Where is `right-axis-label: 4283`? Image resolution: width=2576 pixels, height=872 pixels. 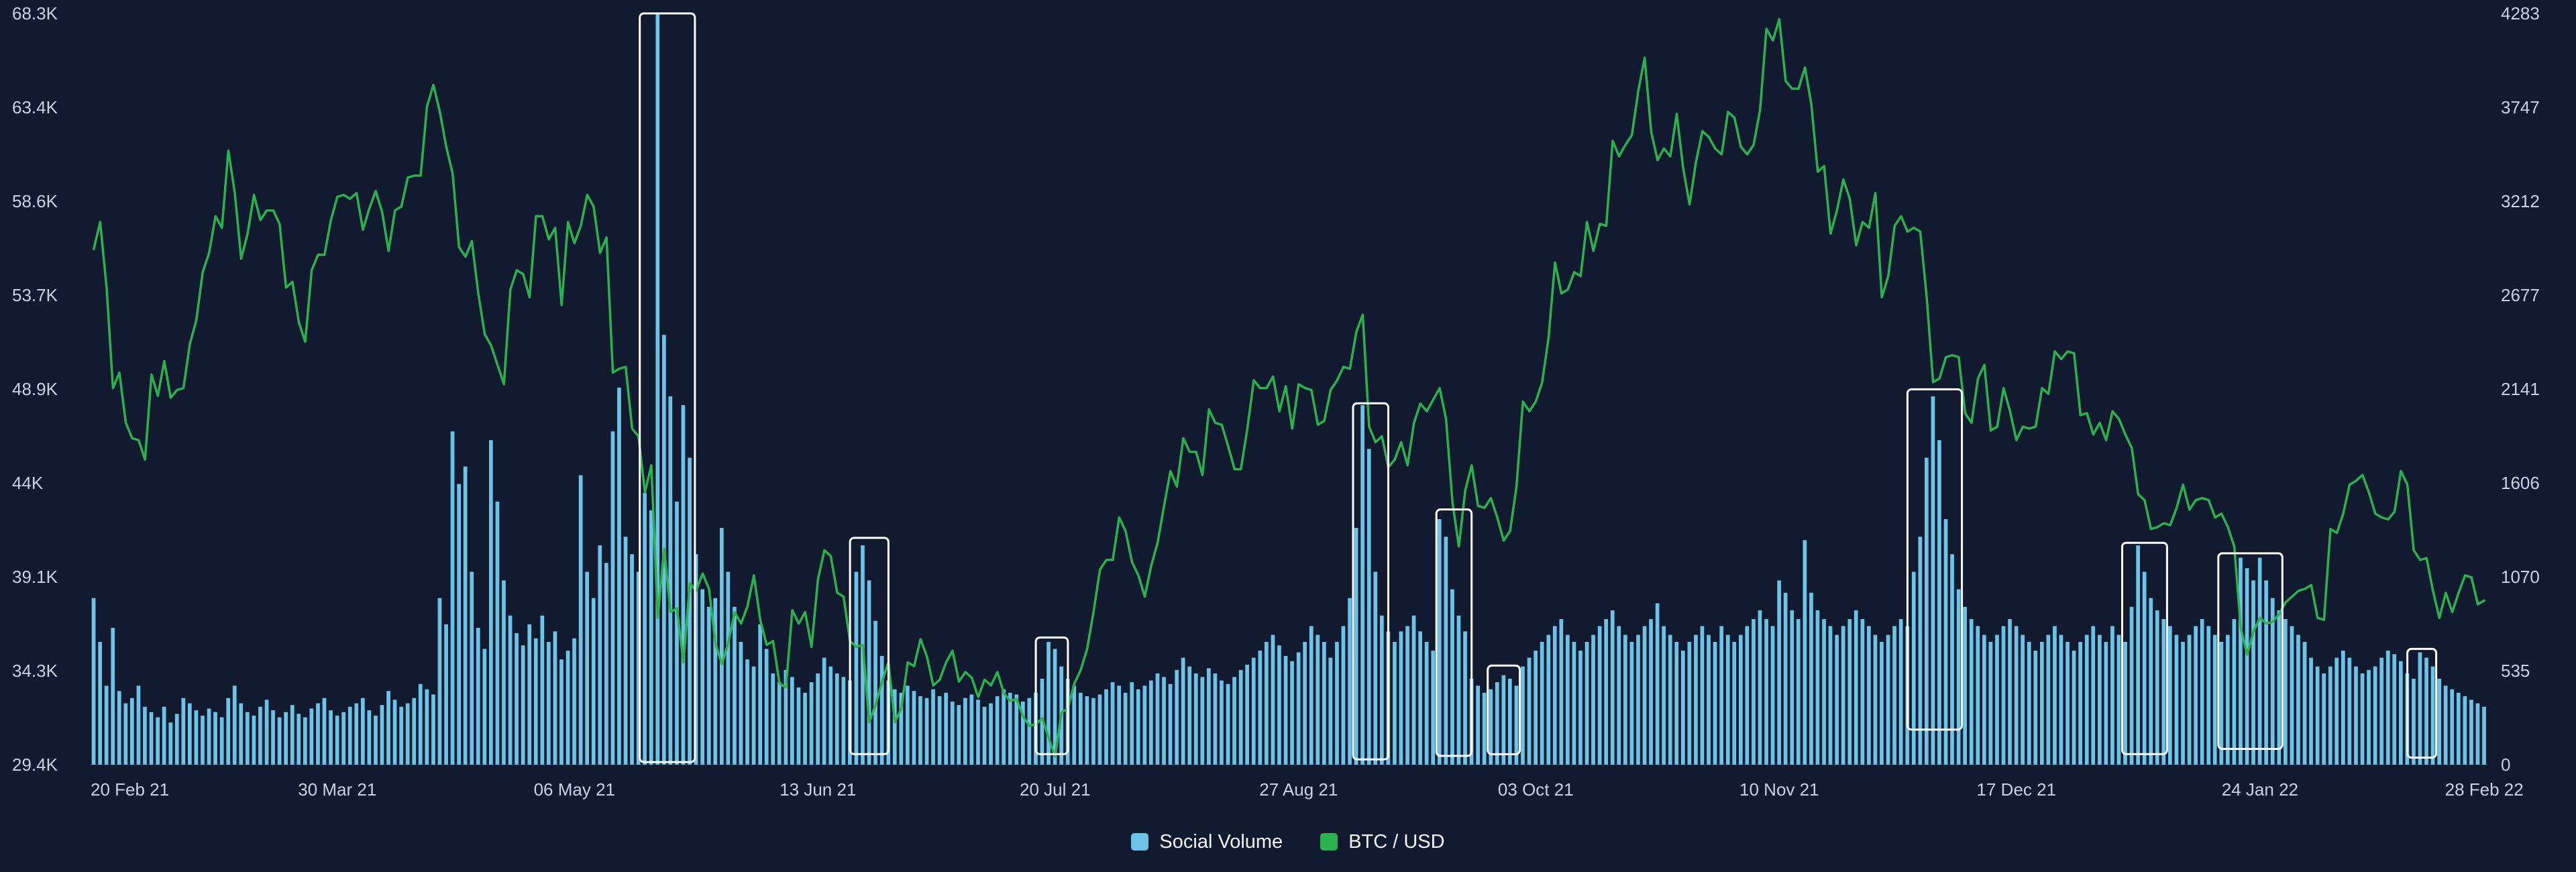 right-axis-label: 4283 is located at coordinates (2520, 13).